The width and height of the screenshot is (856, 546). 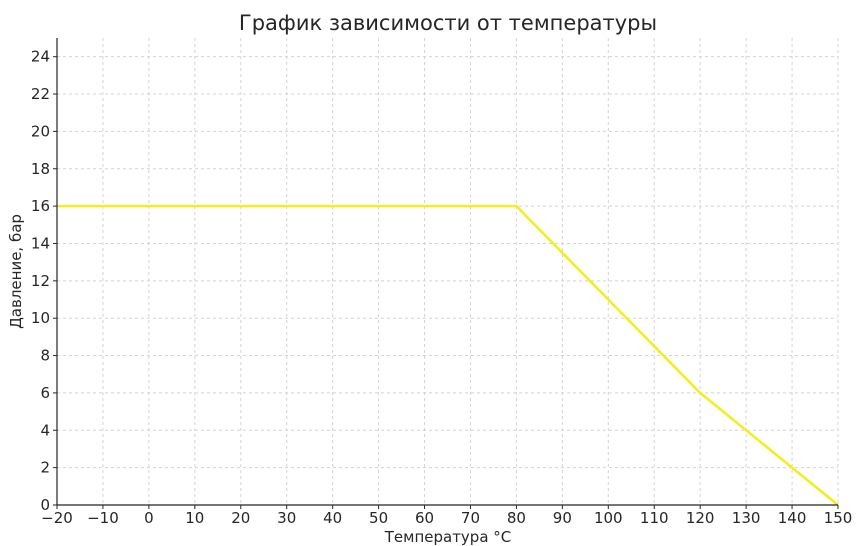 I want to click on chart-title: График зависимости от температуры, so click(x=448, y=23).